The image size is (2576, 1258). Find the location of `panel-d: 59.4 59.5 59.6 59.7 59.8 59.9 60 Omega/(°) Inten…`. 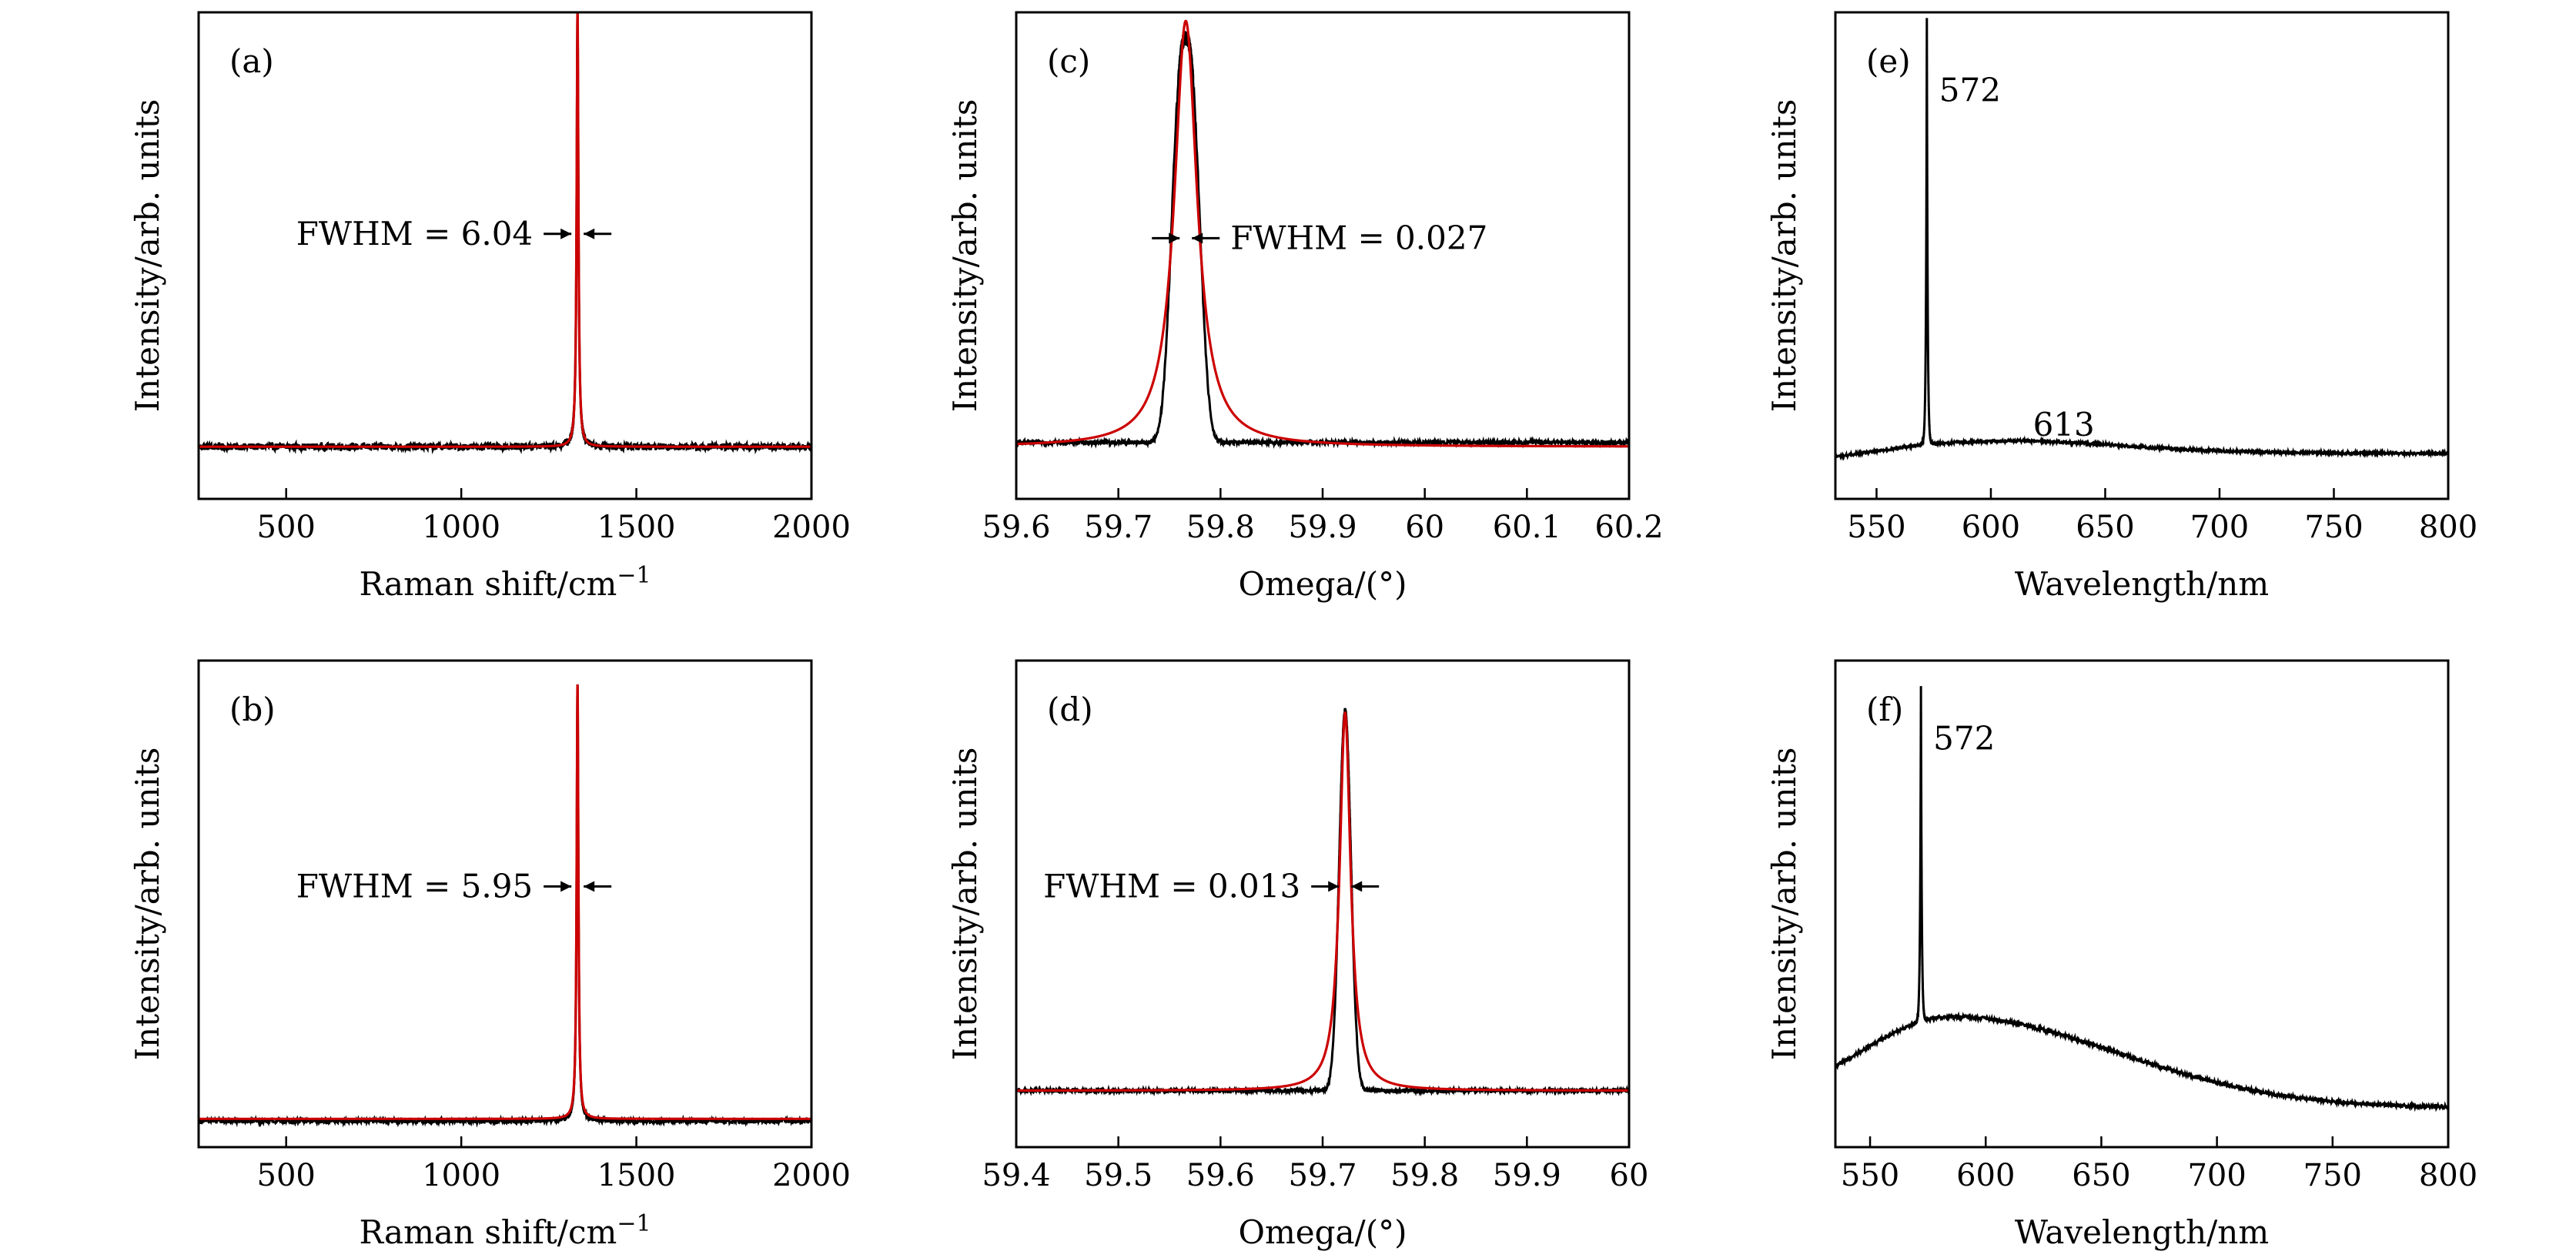

panel-d: 59.4 59.5 59.6 59.7 59.8 59.9 60 Omega/(°) Inten… is located at coordinates (1298, 955).